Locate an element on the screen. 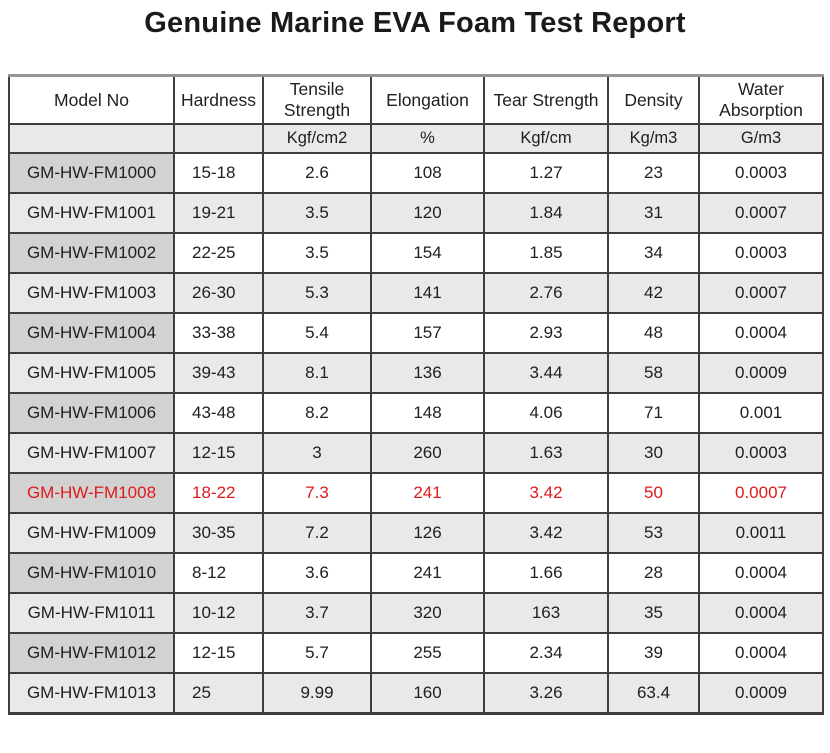 This screenshot has height=753, width=830. cell-tear-strength: 3.44 is located at coordinates (546, 373).